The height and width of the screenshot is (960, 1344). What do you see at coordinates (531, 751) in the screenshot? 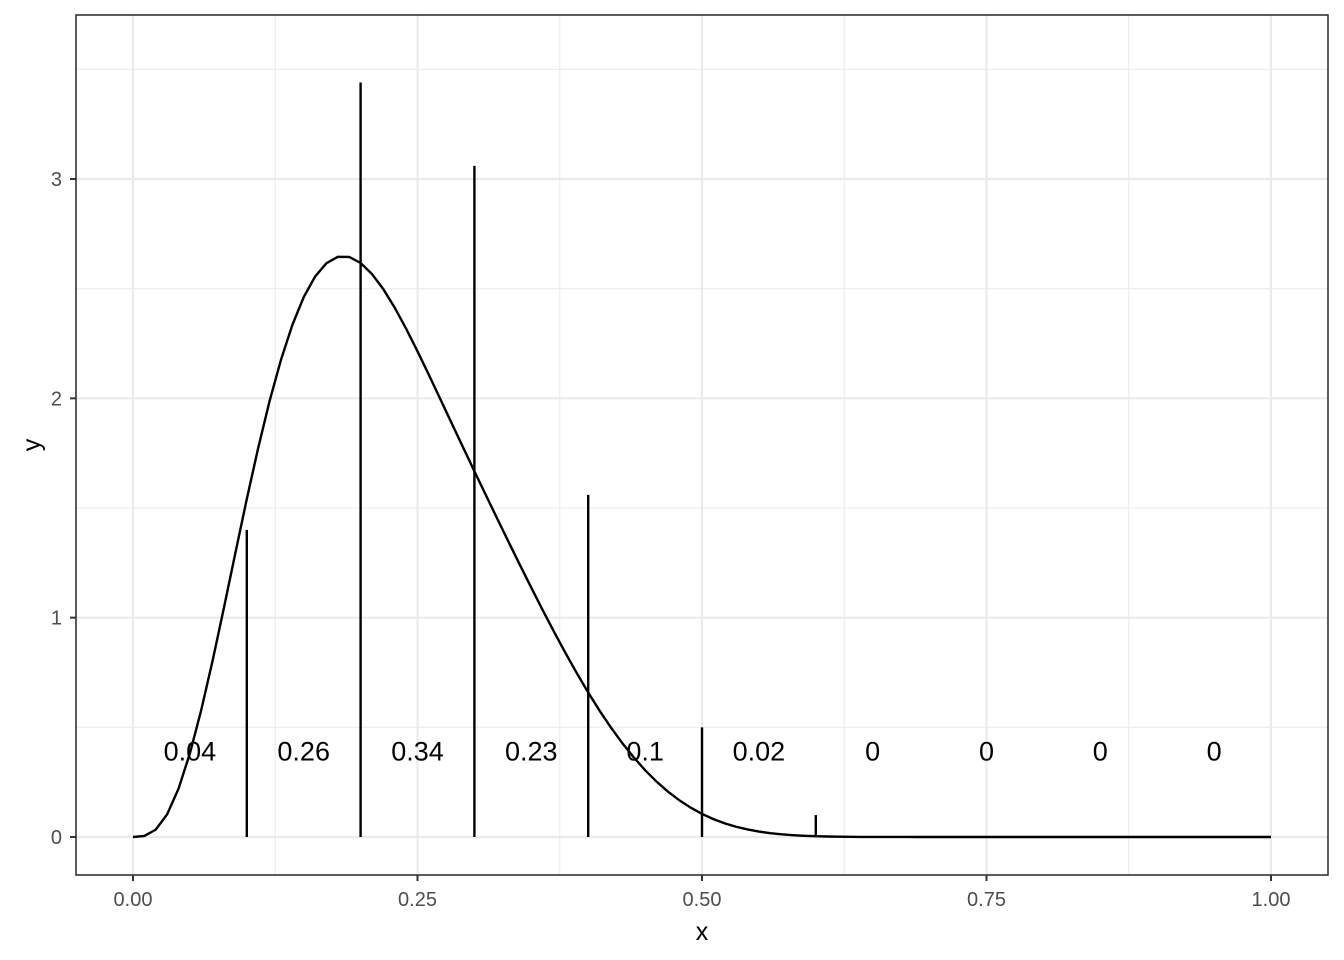
I see `bin-probability-label: 0.23` at bounding box center [531, 751].